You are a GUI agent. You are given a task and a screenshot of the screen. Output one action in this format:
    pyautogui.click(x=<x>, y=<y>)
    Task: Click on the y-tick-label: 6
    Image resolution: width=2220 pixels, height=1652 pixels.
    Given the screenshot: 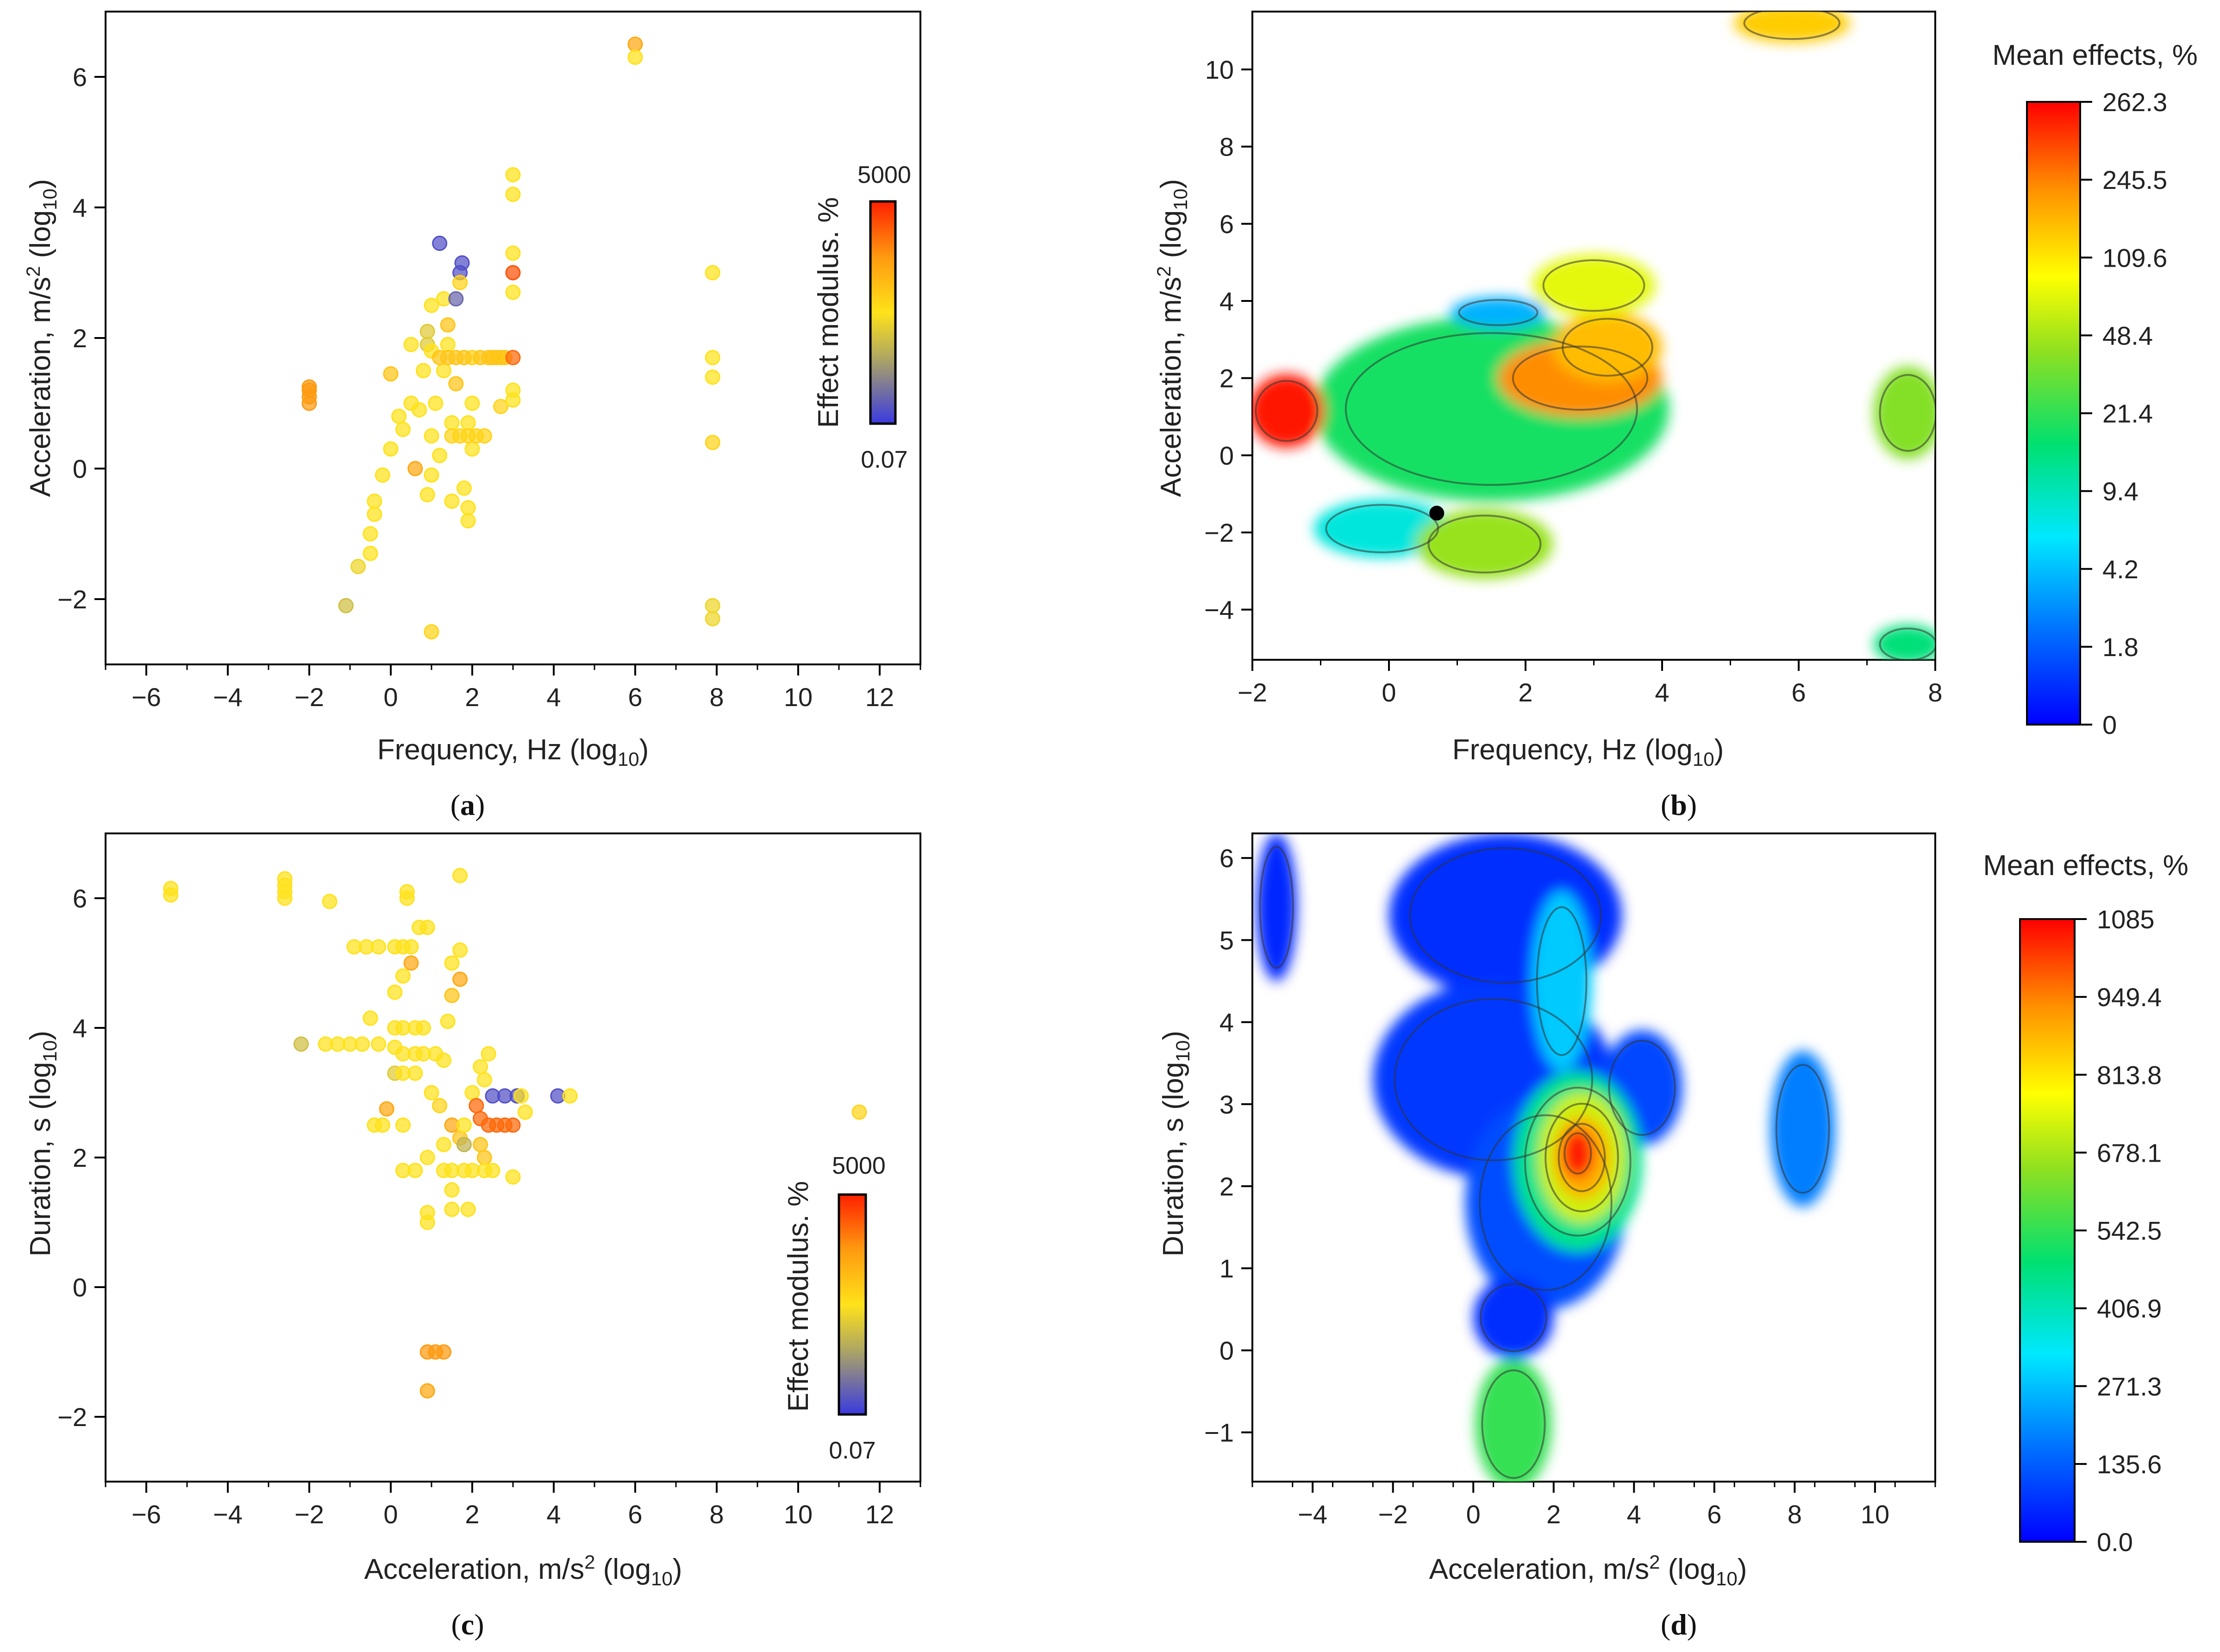 What is the action you would take?
    pyautogui.click(x=80, y=898)
    